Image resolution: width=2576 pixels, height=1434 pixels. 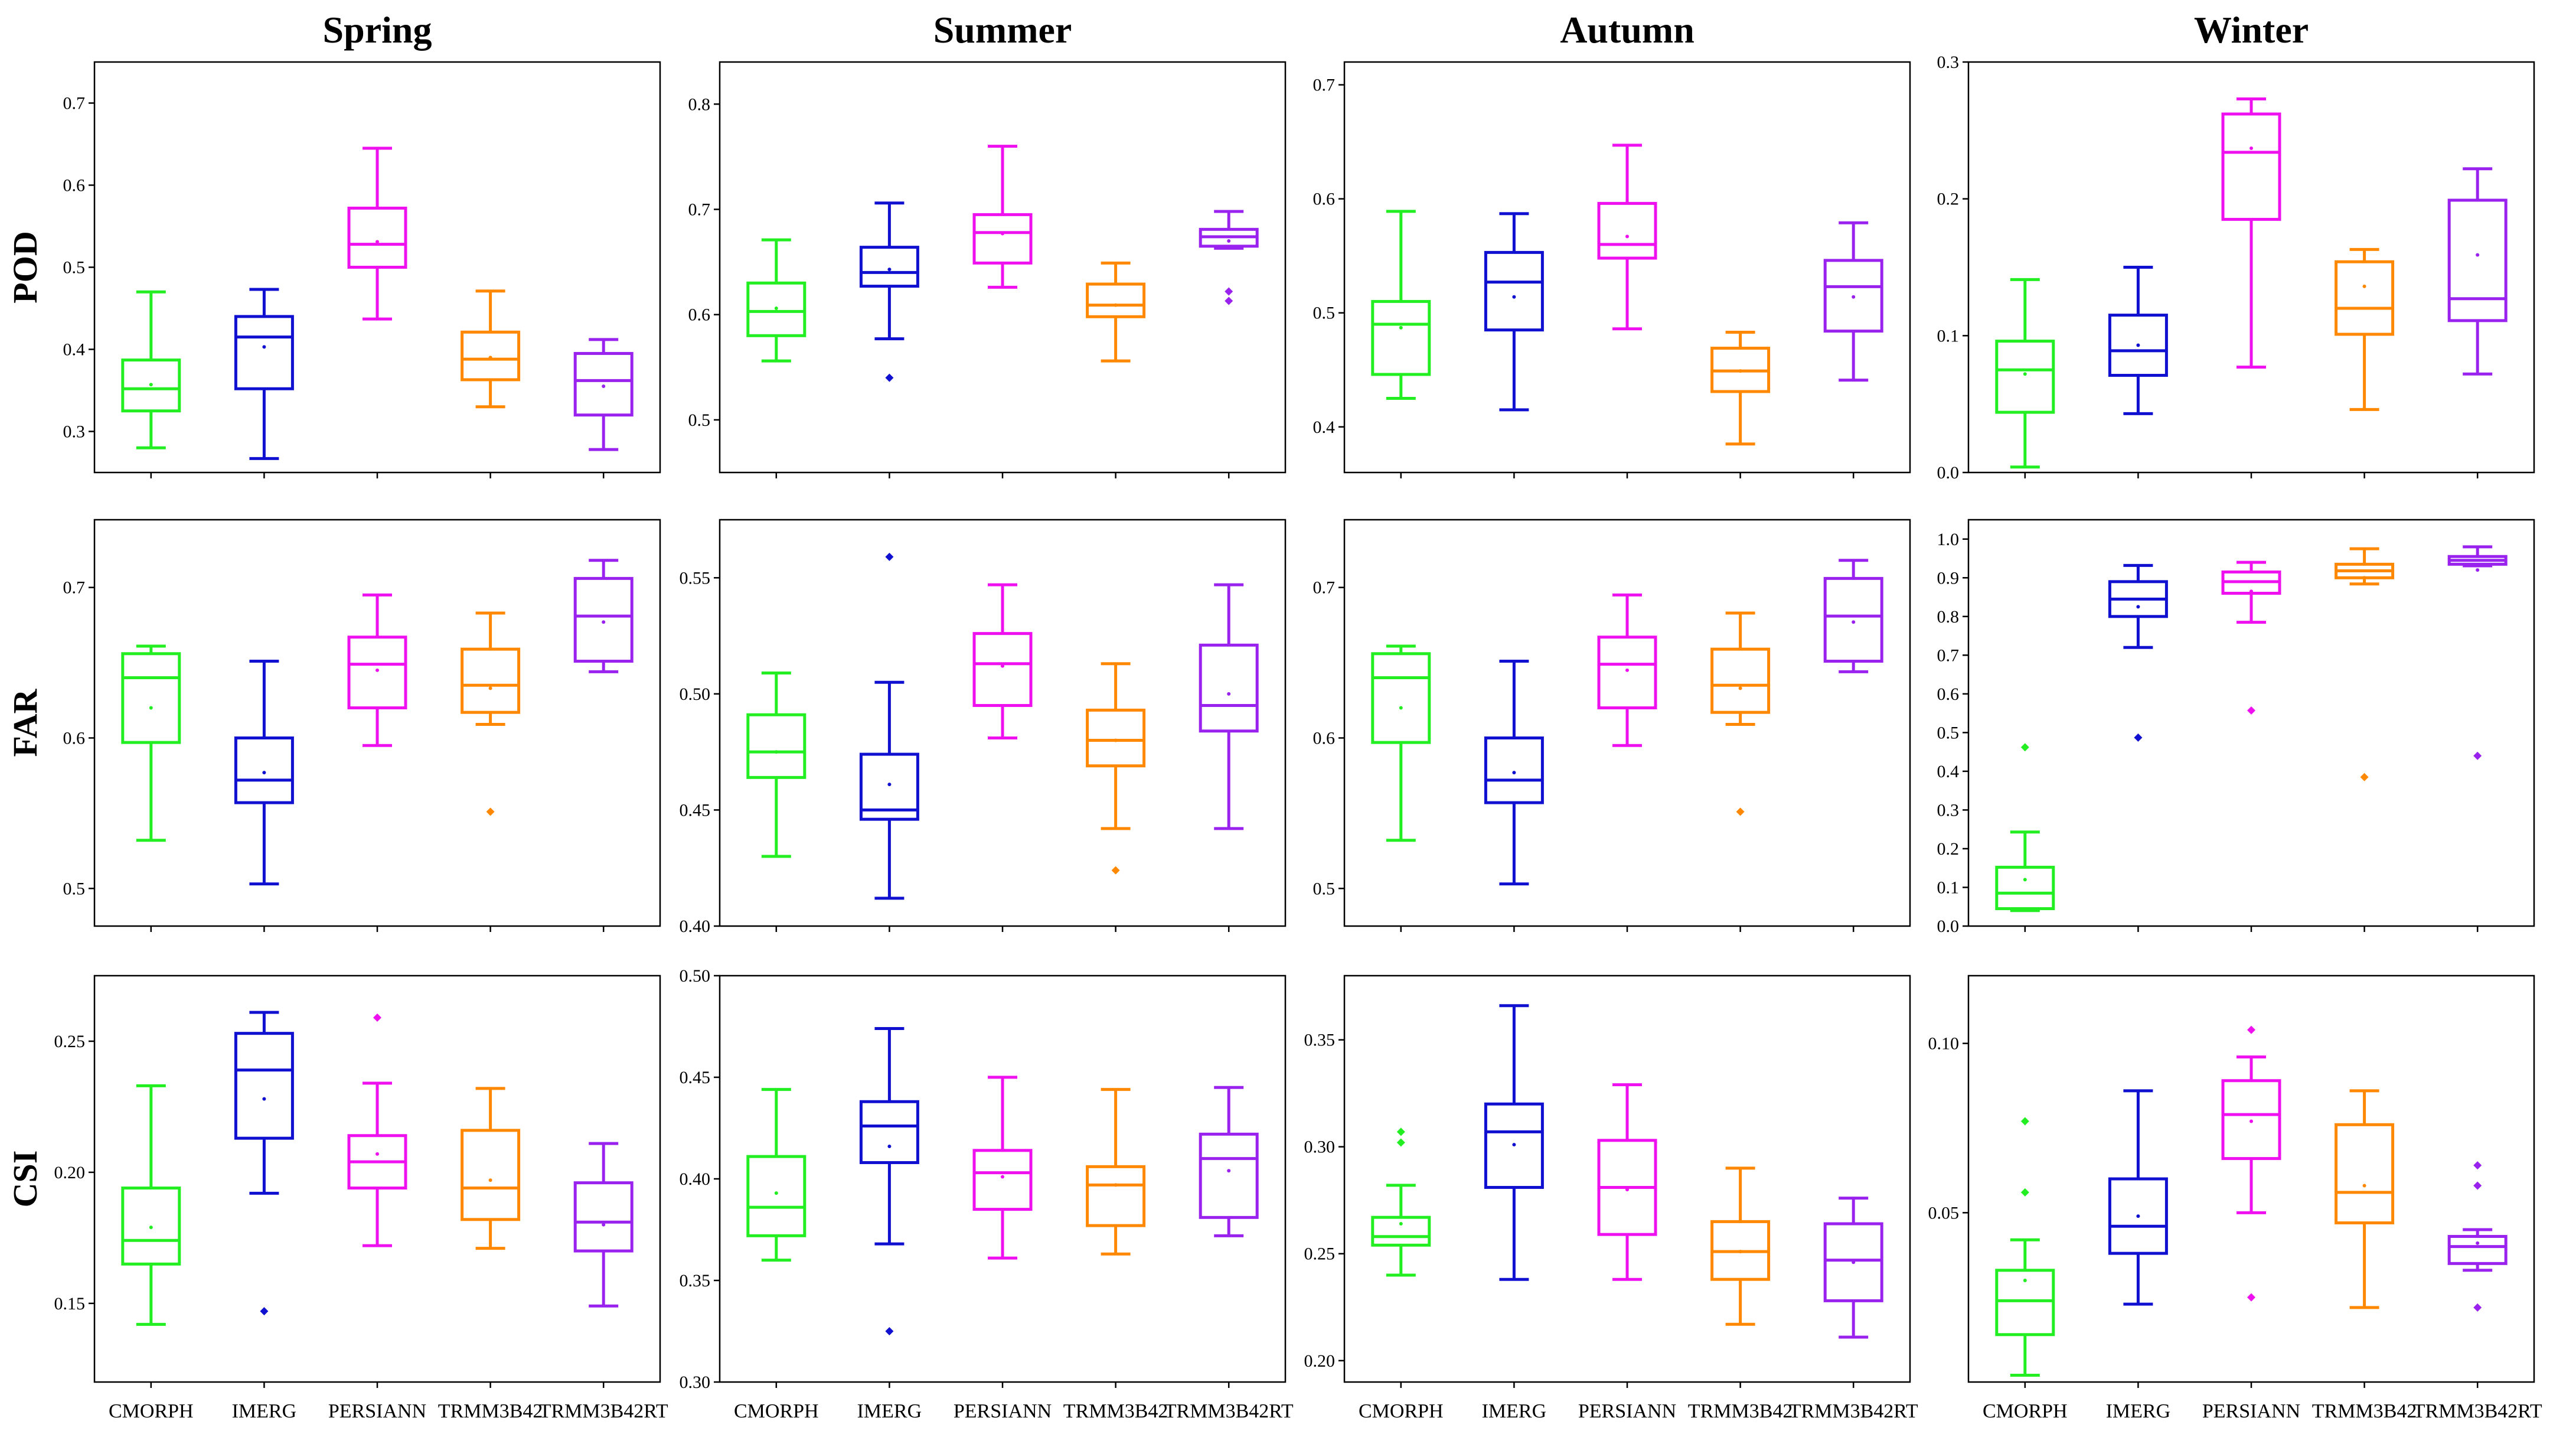 What do you see at coordinates (983, 728) in the screenshot?
I see `panel-far-summer: 0.40 0.45 0.50 0.55` at bounding box center [983, 728].